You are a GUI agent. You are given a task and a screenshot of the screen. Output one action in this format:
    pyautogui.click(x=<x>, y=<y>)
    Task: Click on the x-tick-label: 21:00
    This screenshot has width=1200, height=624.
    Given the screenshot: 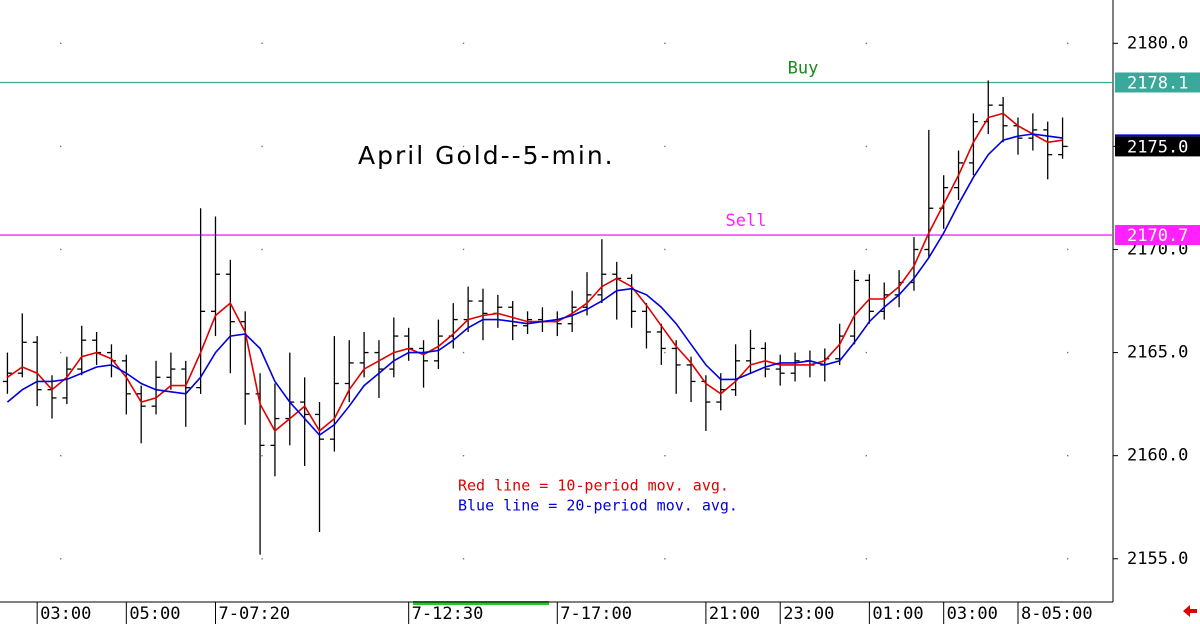 What is the action you would take?
    pyautogui.click(x=734, y=614)
    